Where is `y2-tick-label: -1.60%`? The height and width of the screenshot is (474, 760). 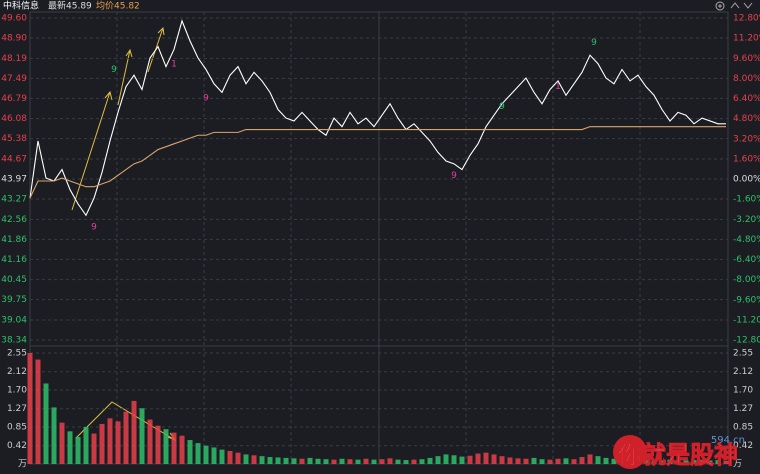
y2-tick-label: -1.60% is located at coordinates (746, 200).